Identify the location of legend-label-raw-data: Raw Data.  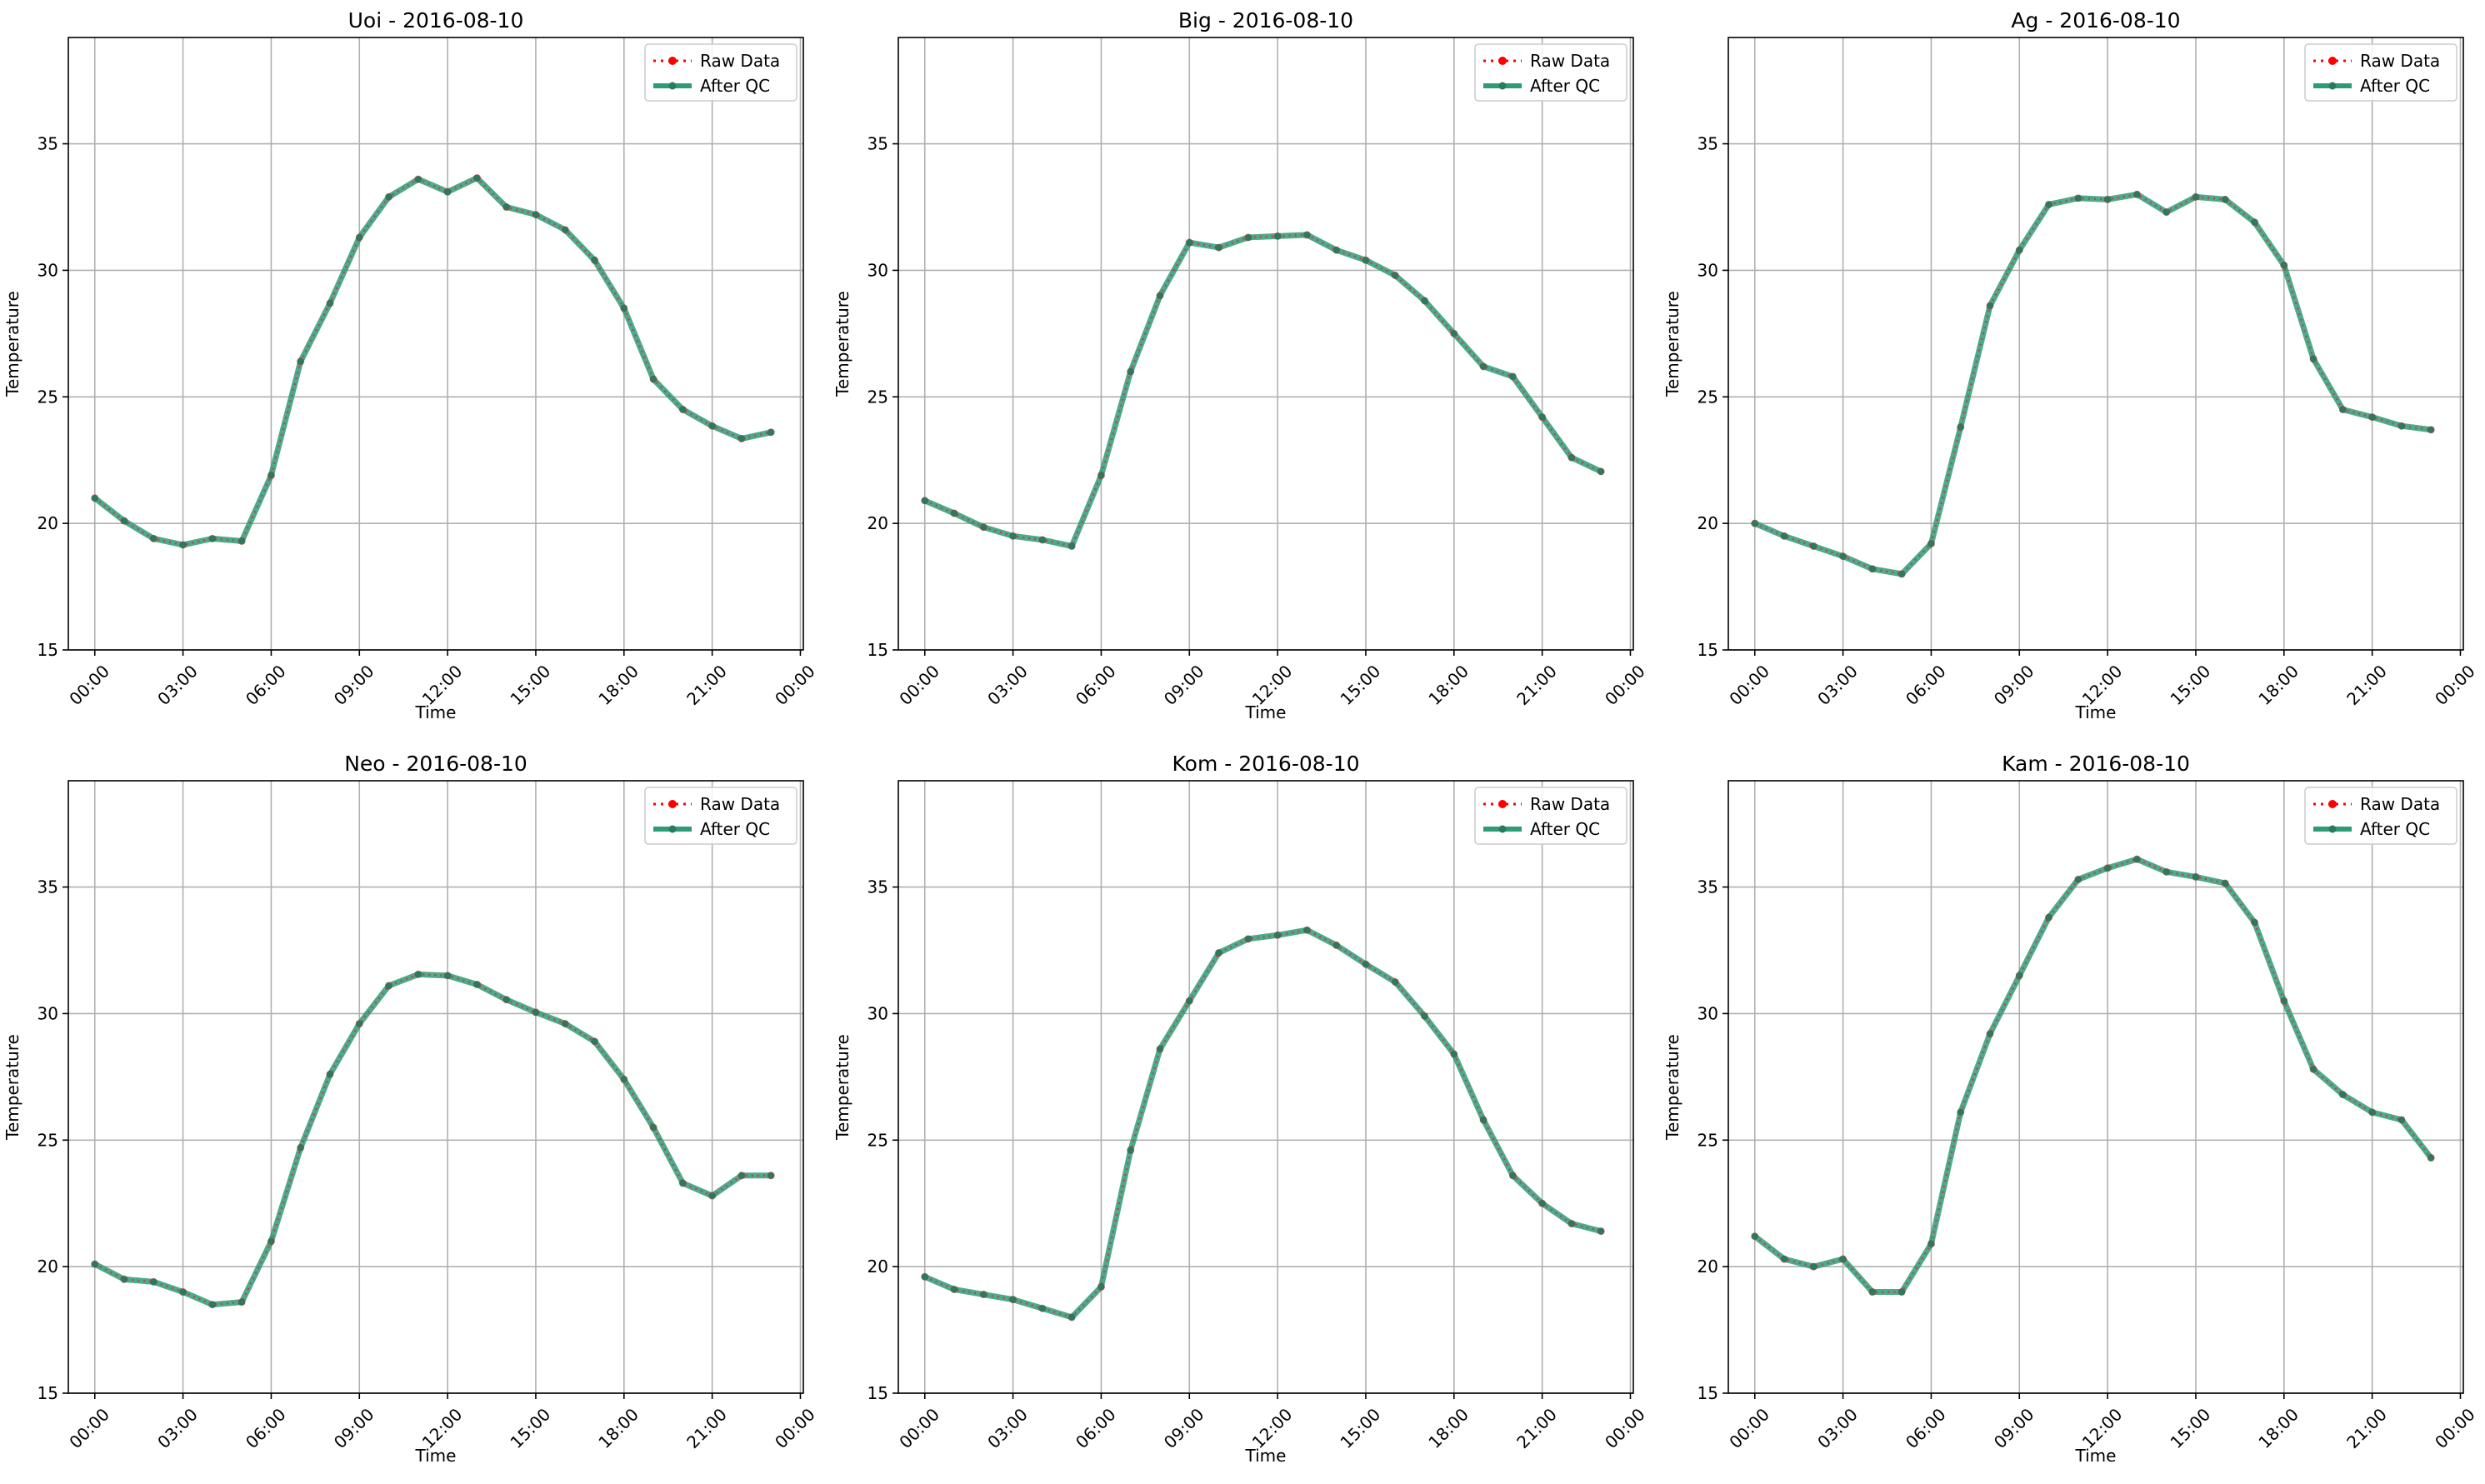
(740, 61).